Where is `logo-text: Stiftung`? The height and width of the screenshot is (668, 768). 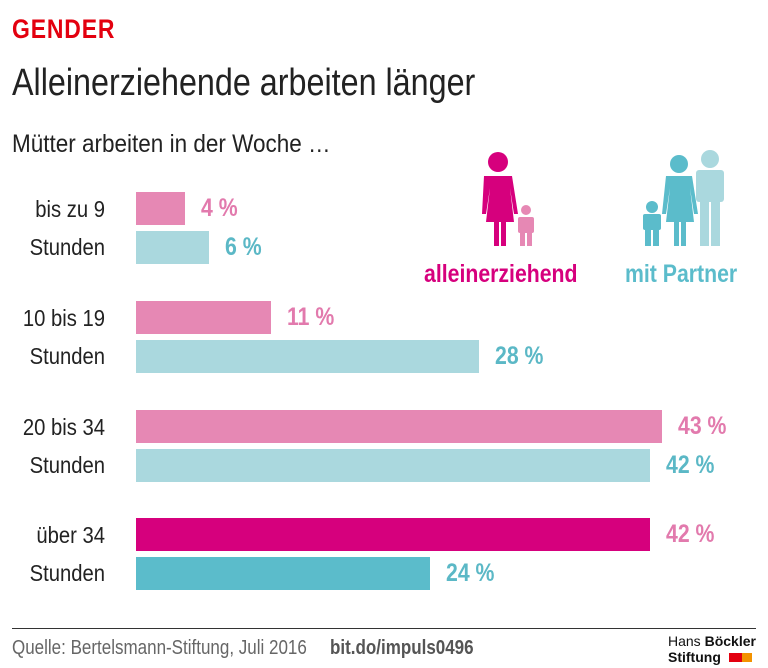 logo-text: Stiftung is located at coordinates (694, 657).